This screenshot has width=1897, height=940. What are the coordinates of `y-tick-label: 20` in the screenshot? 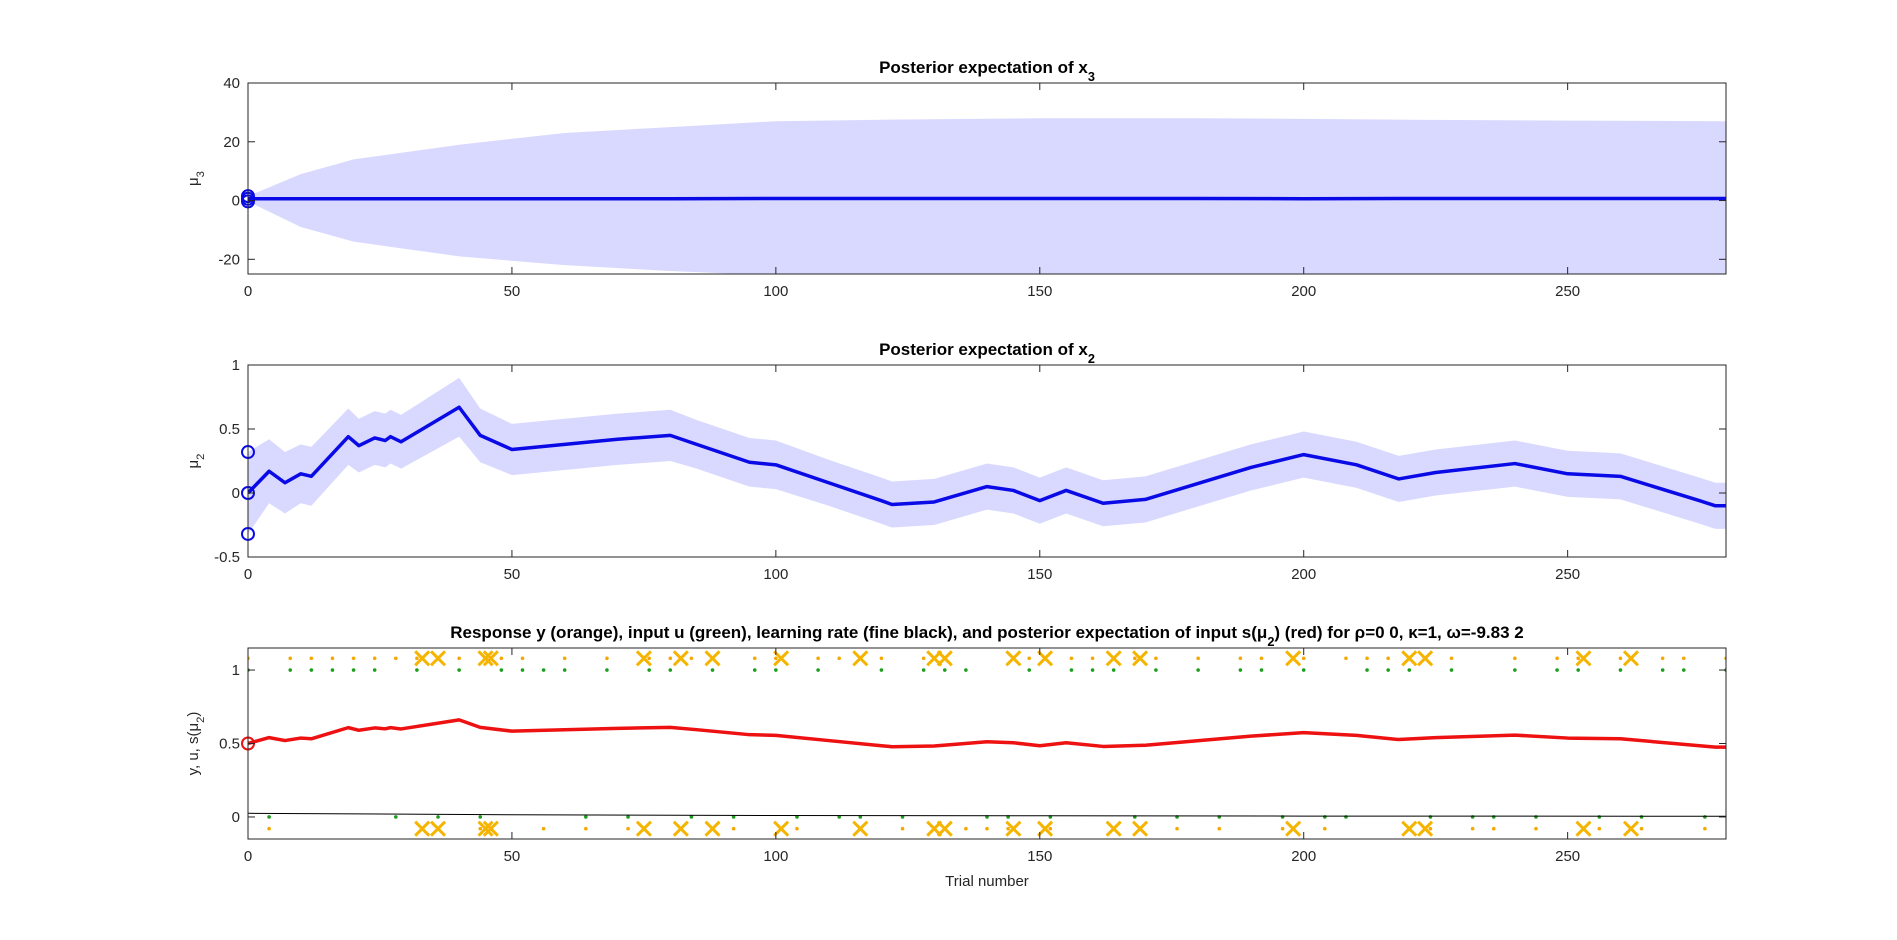 It's located at (231, 142).